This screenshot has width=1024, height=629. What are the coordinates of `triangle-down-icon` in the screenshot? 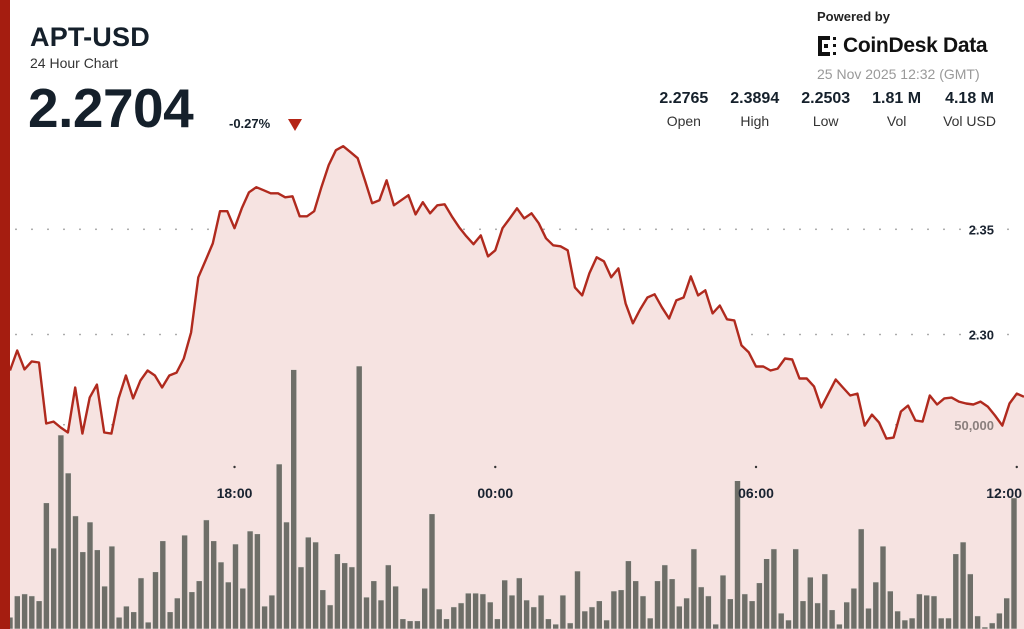 It's located at (295, 125).